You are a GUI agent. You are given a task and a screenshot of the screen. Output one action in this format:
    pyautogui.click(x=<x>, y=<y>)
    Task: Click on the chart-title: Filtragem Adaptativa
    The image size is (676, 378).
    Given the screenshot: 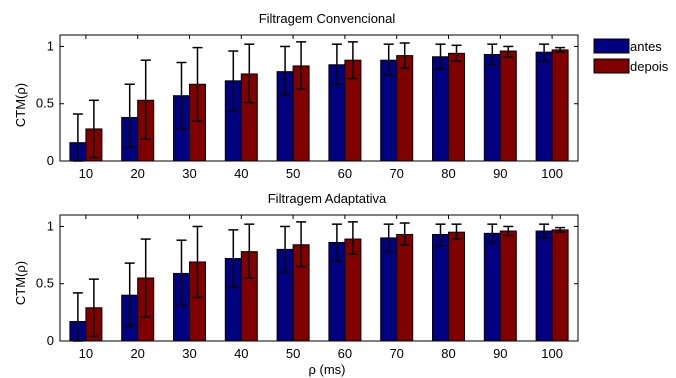 What is the action you would take?
    pyautogui.click(x=327, y=198)
    